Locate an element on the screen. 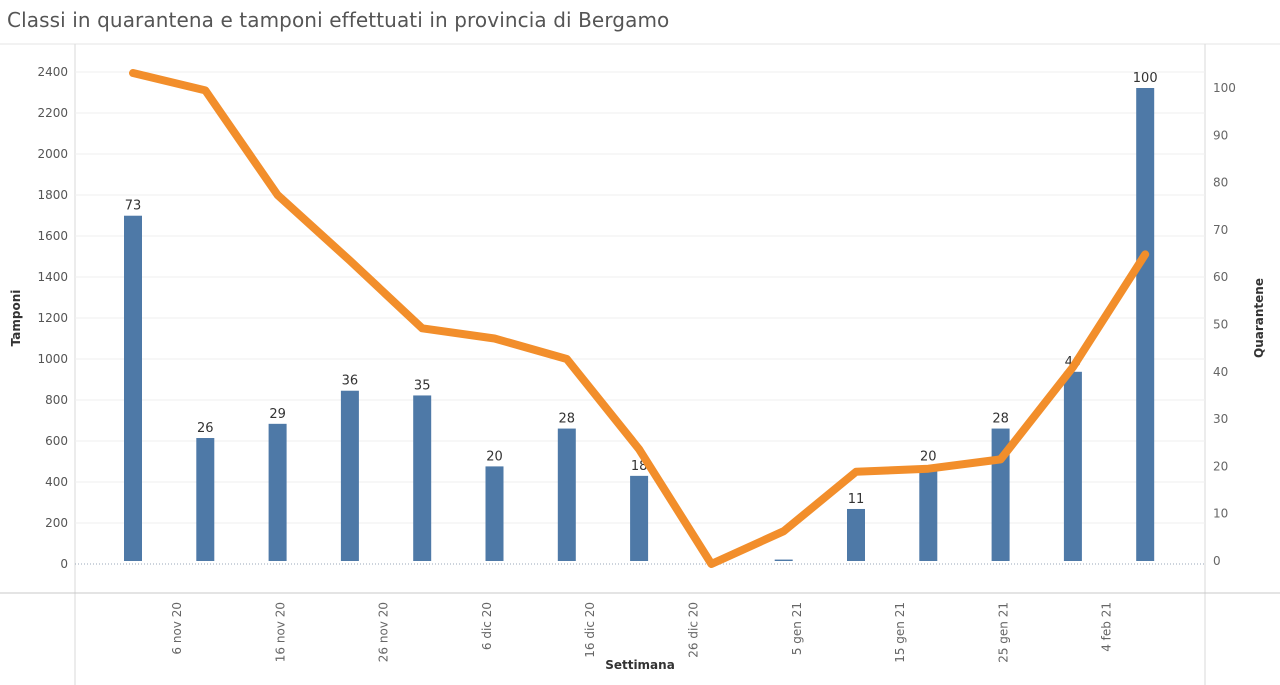  left-tick-label: 1800 is located at coordinates (52, 195).